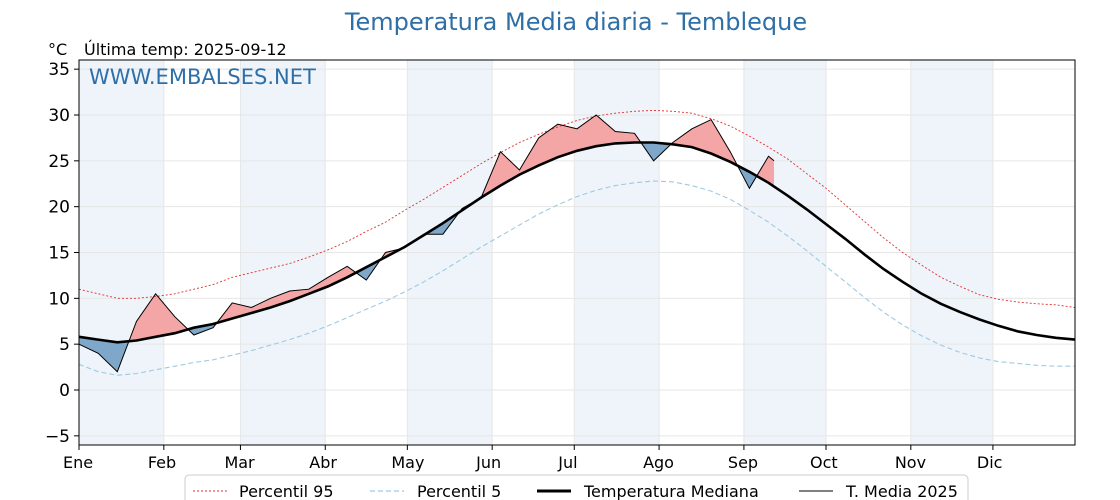  I want to click on x-tick-label-Jun: Jun, so click(488, 462).